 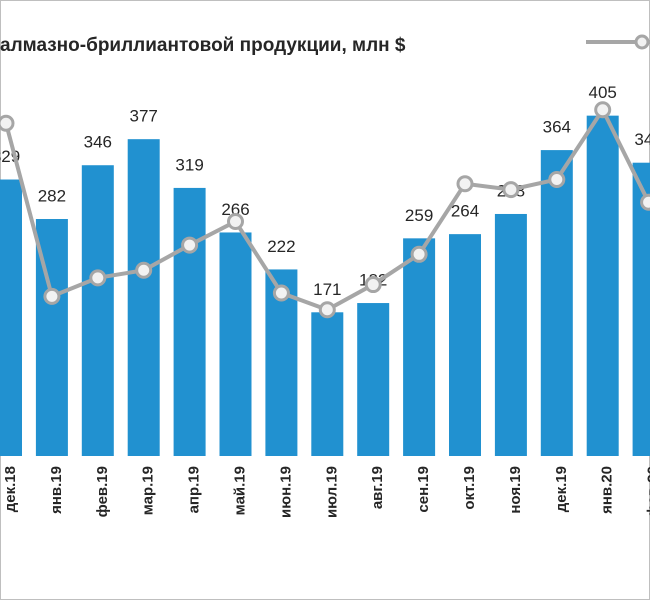 I want to click on data-label: 282, so click(x=52, y=195).